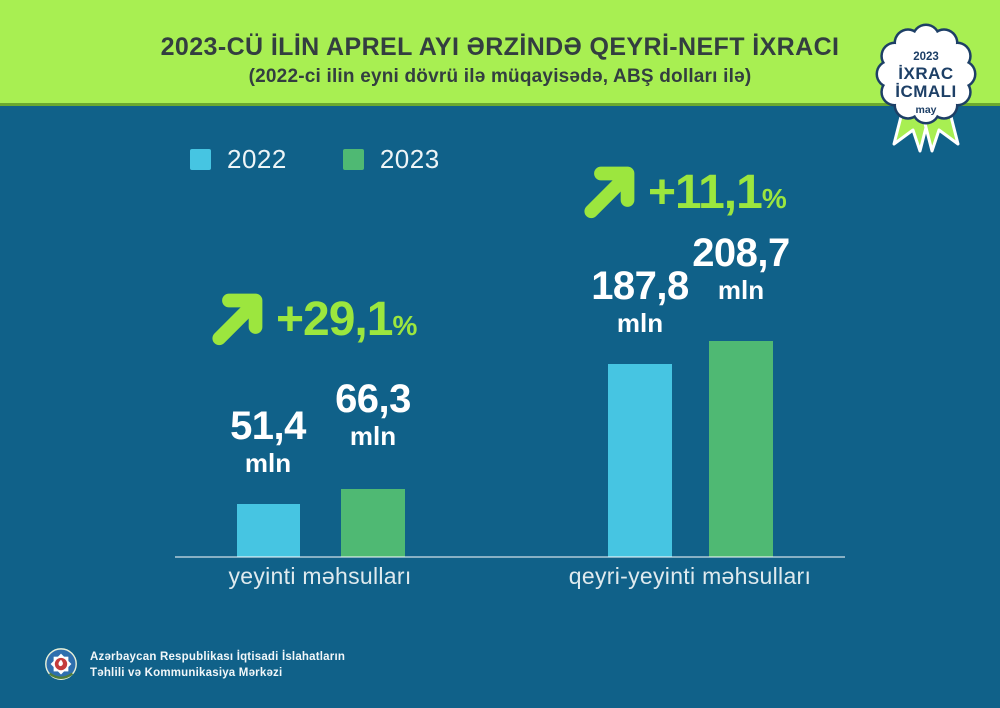 This screenshot has height=708, width=1000. Describe the element at coordinates (925, 110) in the screenshot. I see `badge-month: may` at that location.